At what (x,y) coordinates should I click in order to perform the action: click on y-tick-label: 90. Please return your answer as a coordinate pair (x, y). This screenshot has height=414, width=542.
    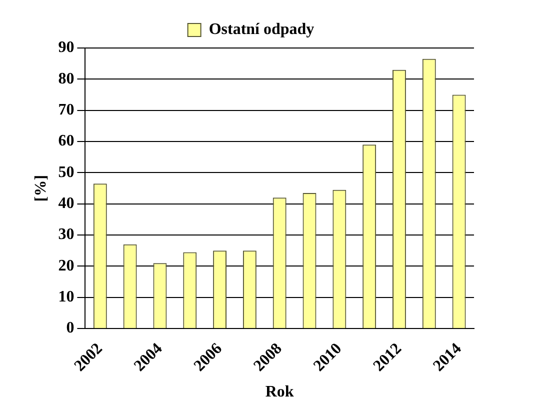
    Looking at the image, I should click on (66, 47).